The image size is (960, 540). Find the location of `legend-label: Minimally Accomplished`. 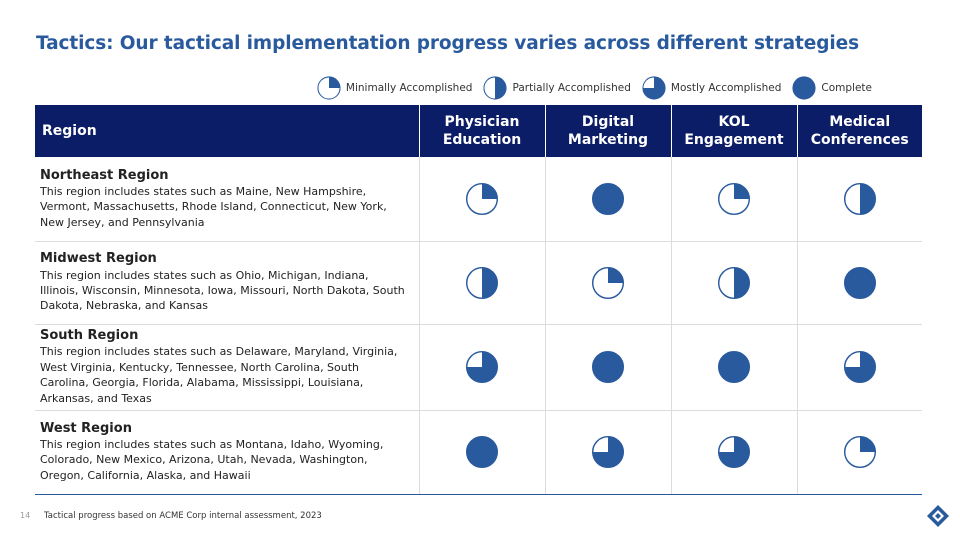

legend-label: Minimally Accomplished is located at coordinates (409, 88).